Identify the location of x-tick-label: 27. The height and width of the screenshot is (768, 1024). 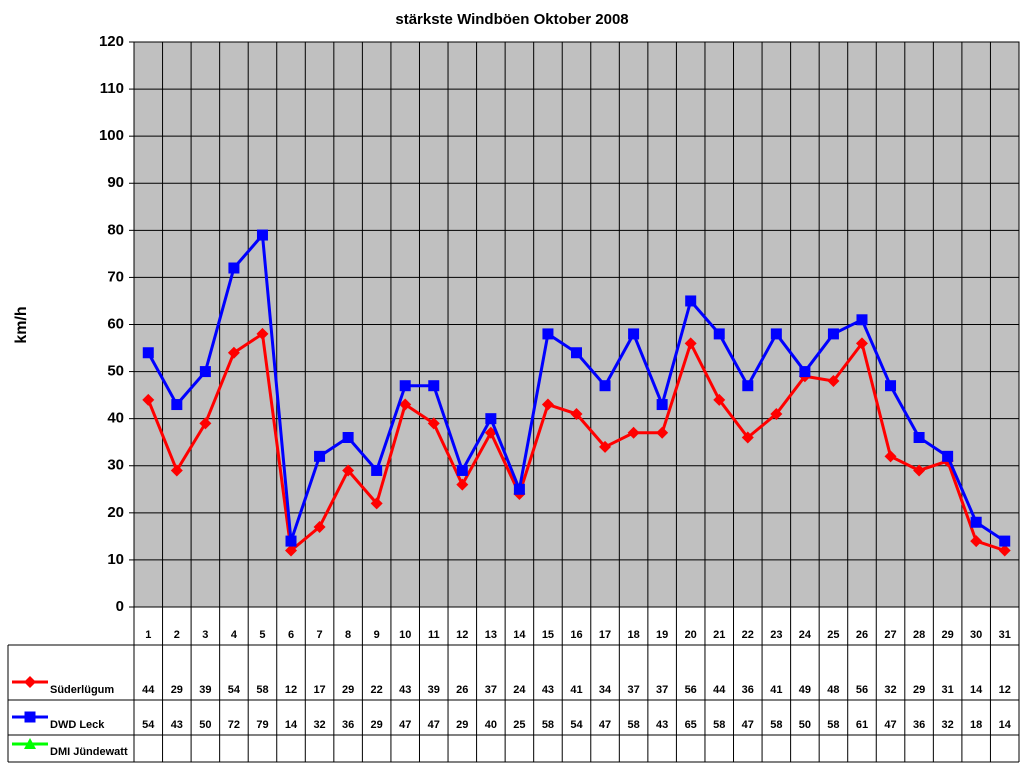
(890, 635).